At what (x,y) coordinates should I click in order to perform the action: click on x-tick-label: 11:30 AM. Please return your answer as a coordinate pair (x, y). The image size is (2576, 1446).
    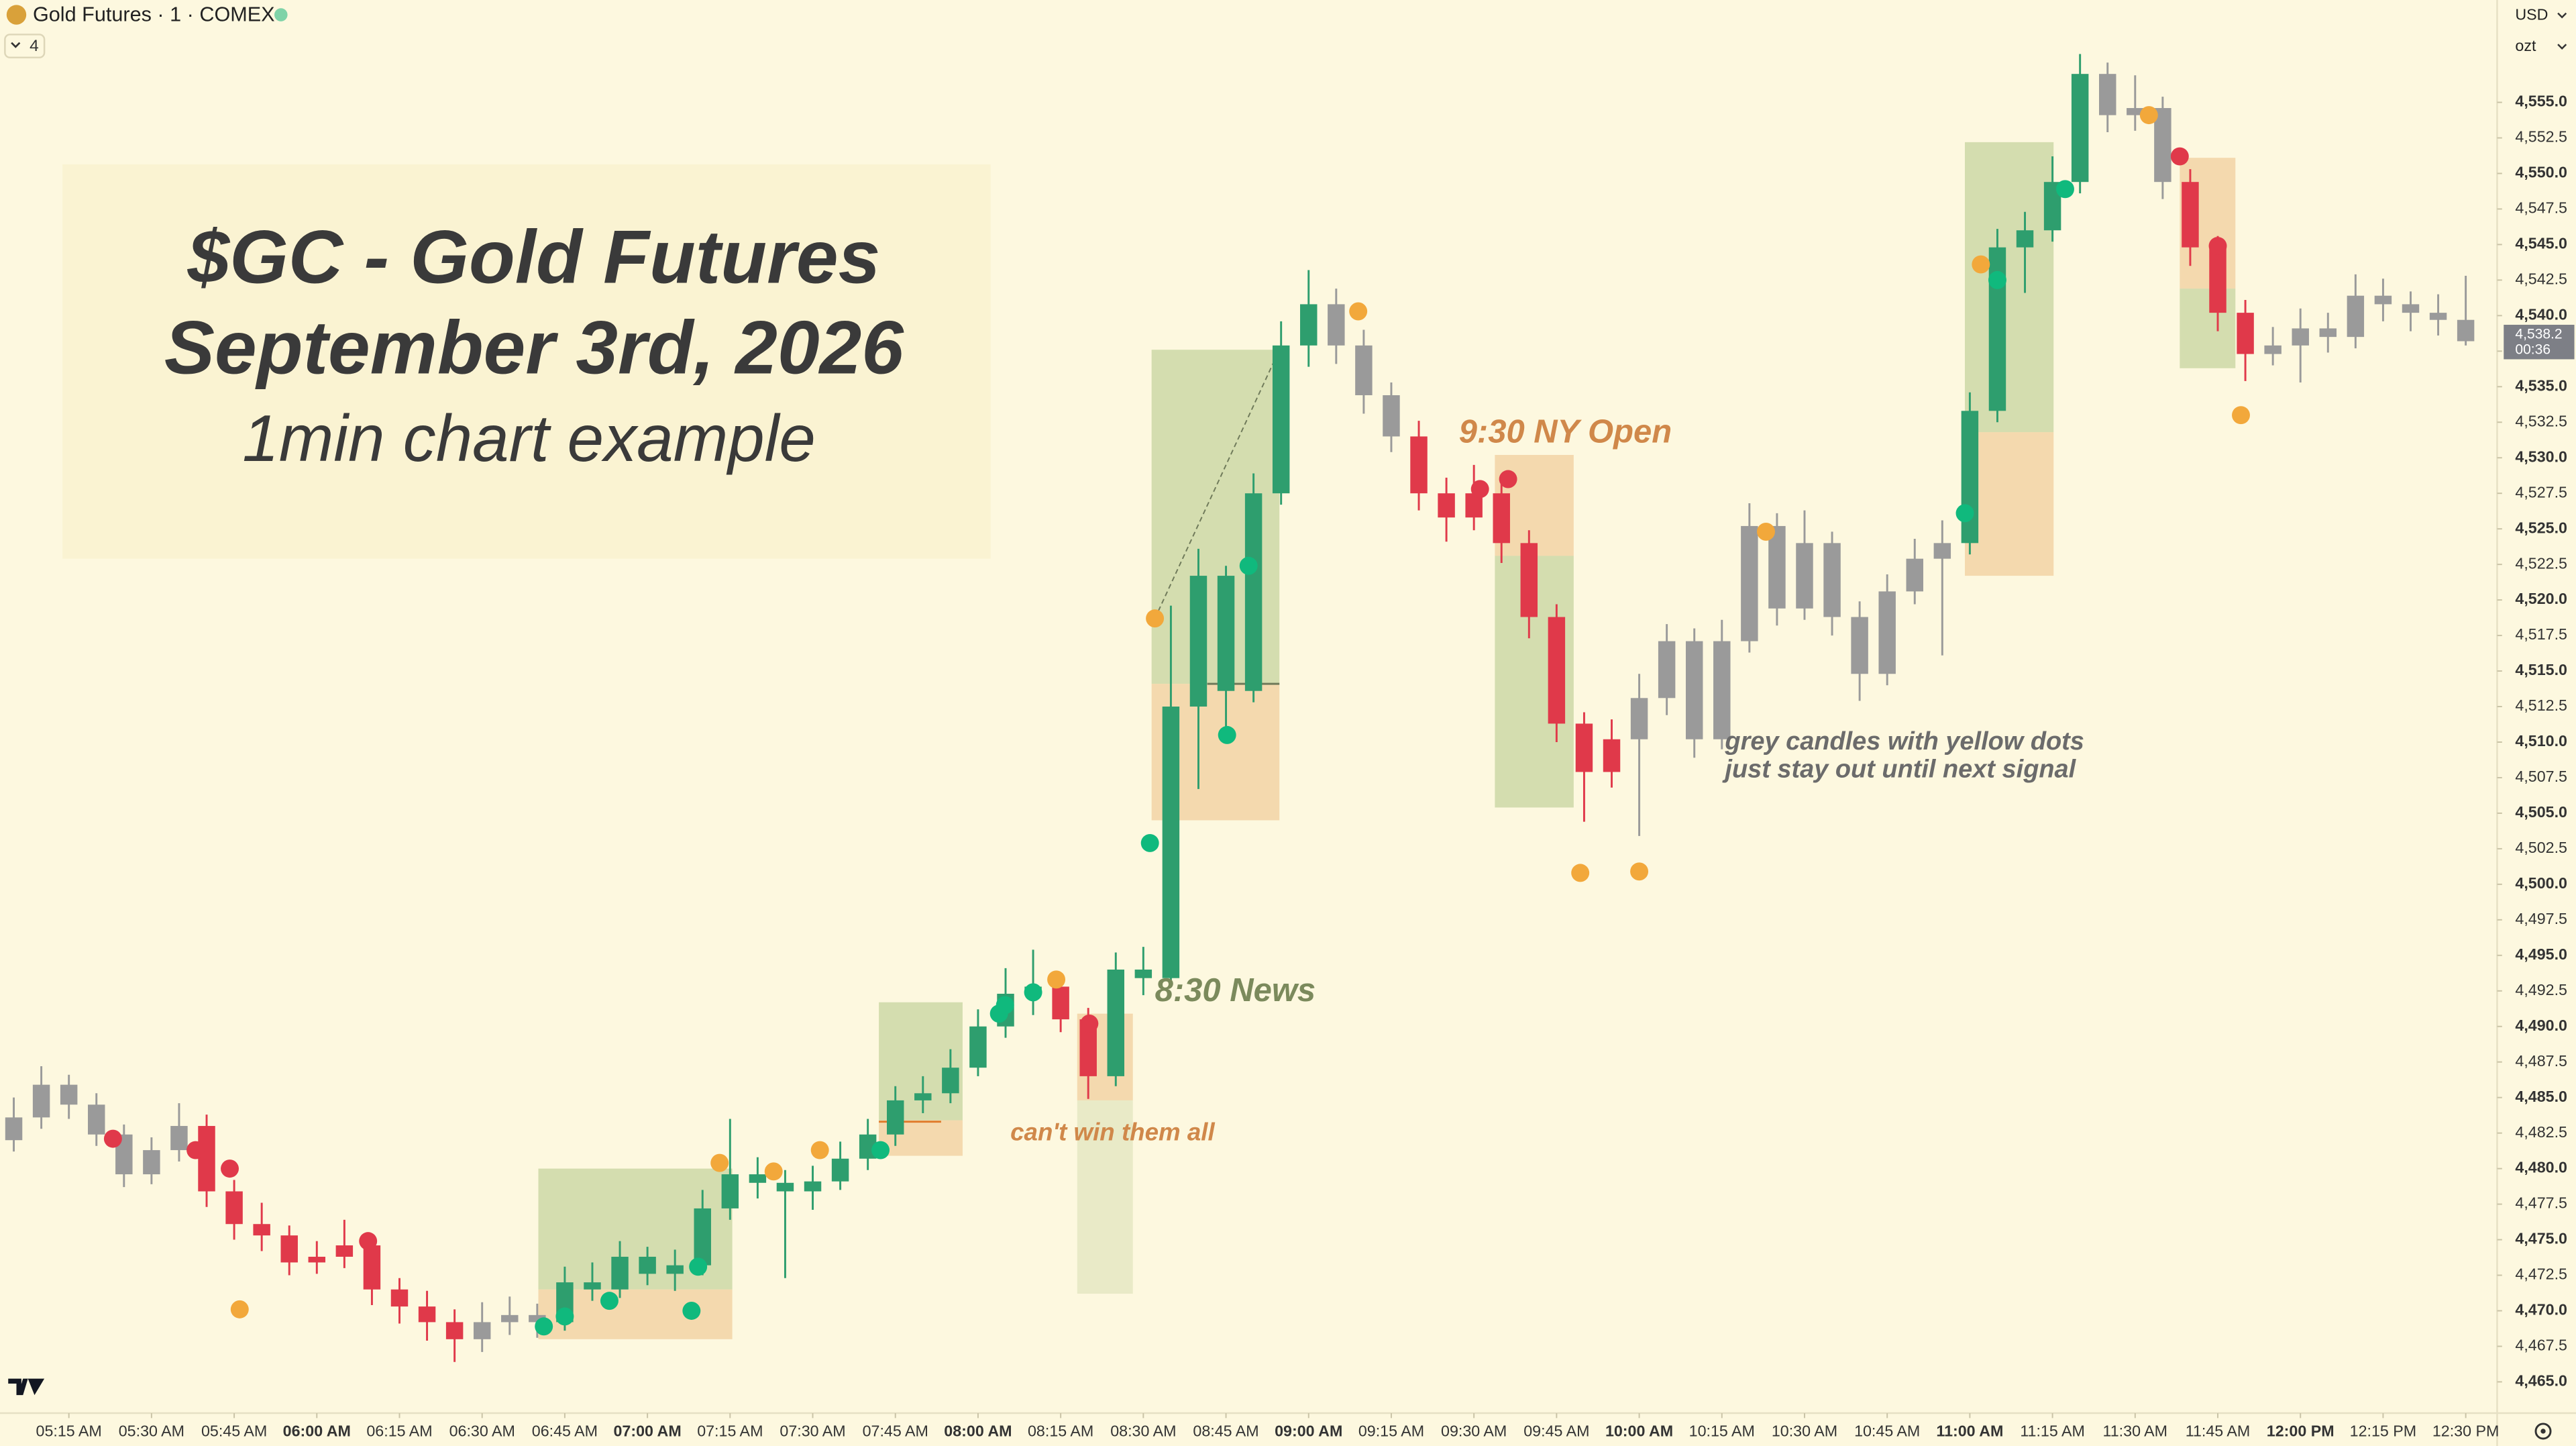
    Looking at the image, I should click on (2135, 1430).